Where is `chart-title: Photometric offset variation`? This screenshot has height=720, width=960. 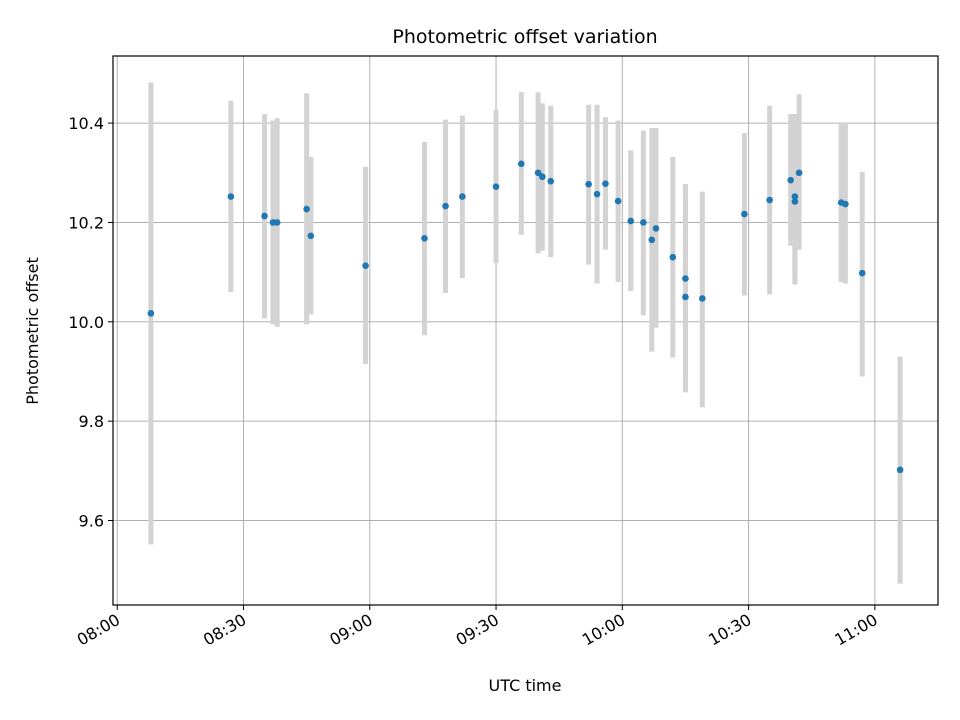
chart-title: Photometric offset variation is located at coordinates (524, 37).